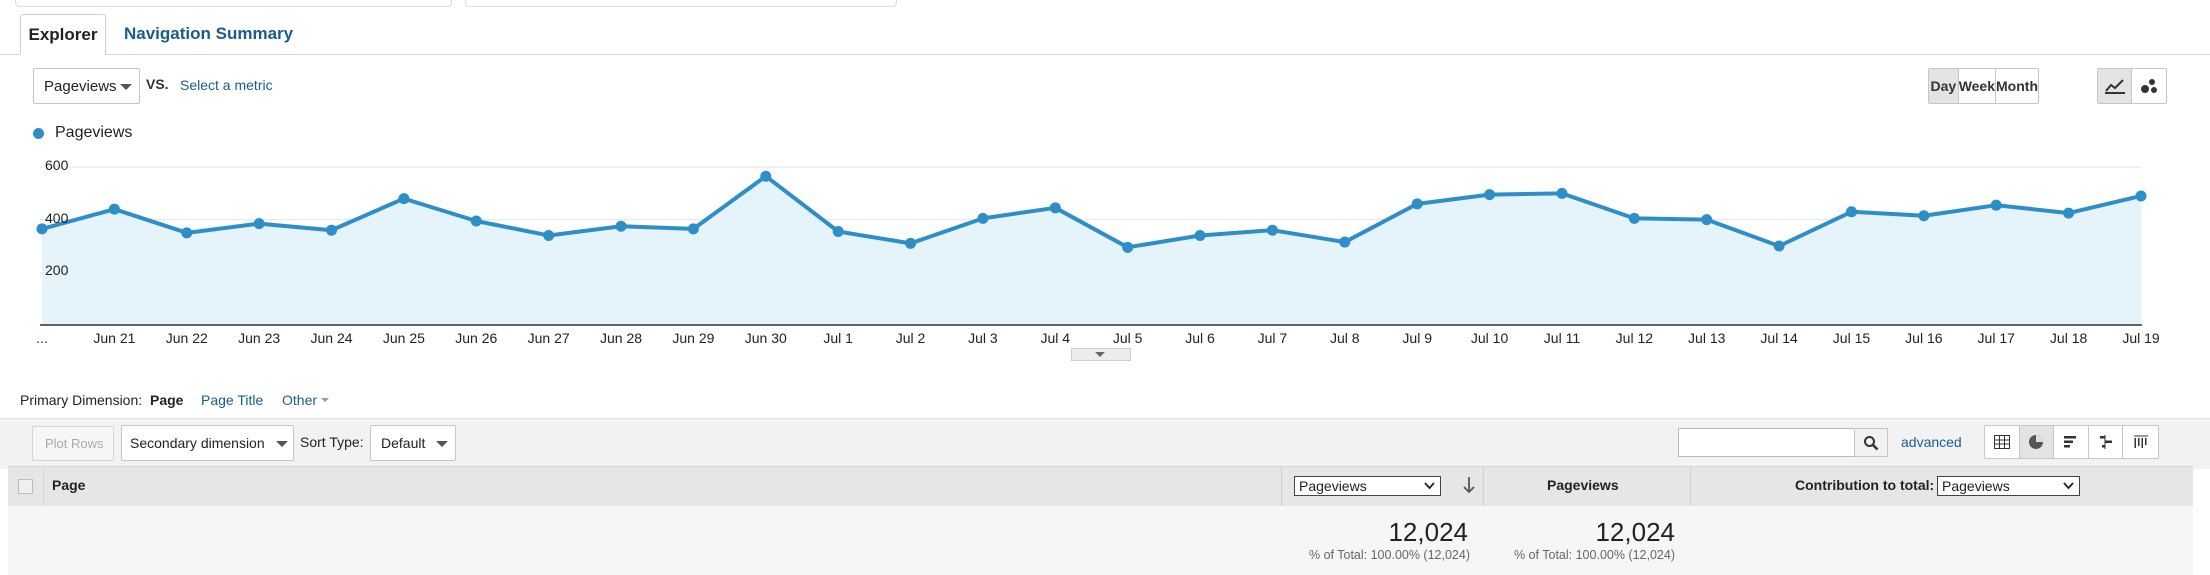 The height and width of the screenshot is (575, 2210). Describe the element at coordinates (1428, 532) in the screenshot. I see `total-pageviews-value: 12,024` at that location.